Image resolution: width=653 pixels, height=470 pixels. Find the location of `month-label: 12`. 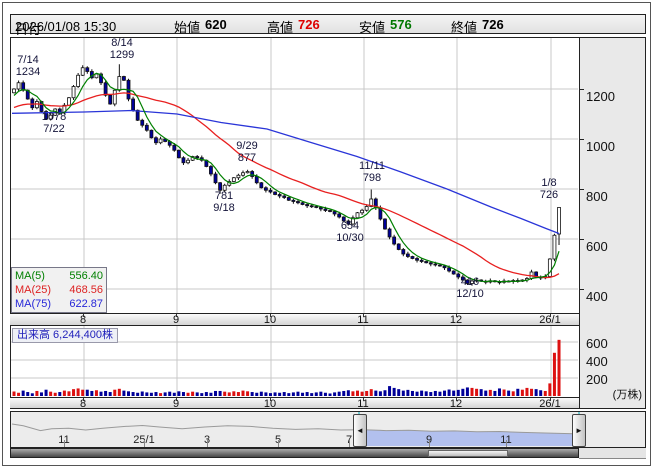

month-label: 12 is located at coordinates (456, 320).